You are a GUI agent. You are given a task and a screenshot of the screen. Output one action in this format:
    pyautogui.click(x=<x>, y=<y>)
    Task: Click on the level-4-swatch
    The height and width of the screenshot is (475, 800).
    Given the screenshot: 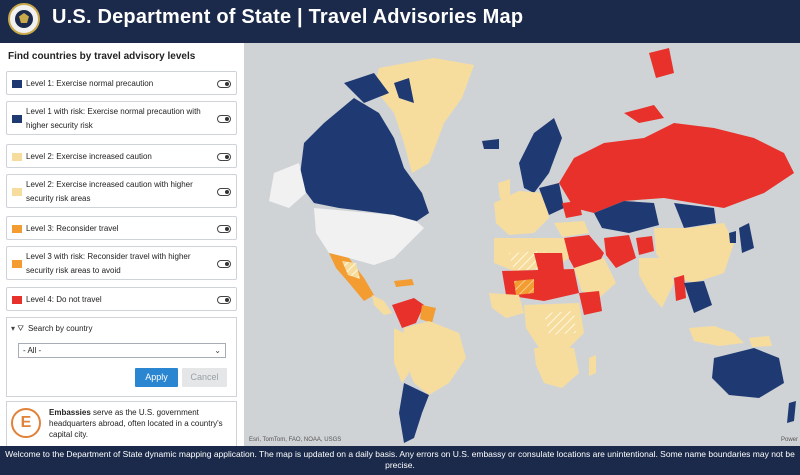 What is the action you would take?
    pyautogui.click(x=17, y=300)
    